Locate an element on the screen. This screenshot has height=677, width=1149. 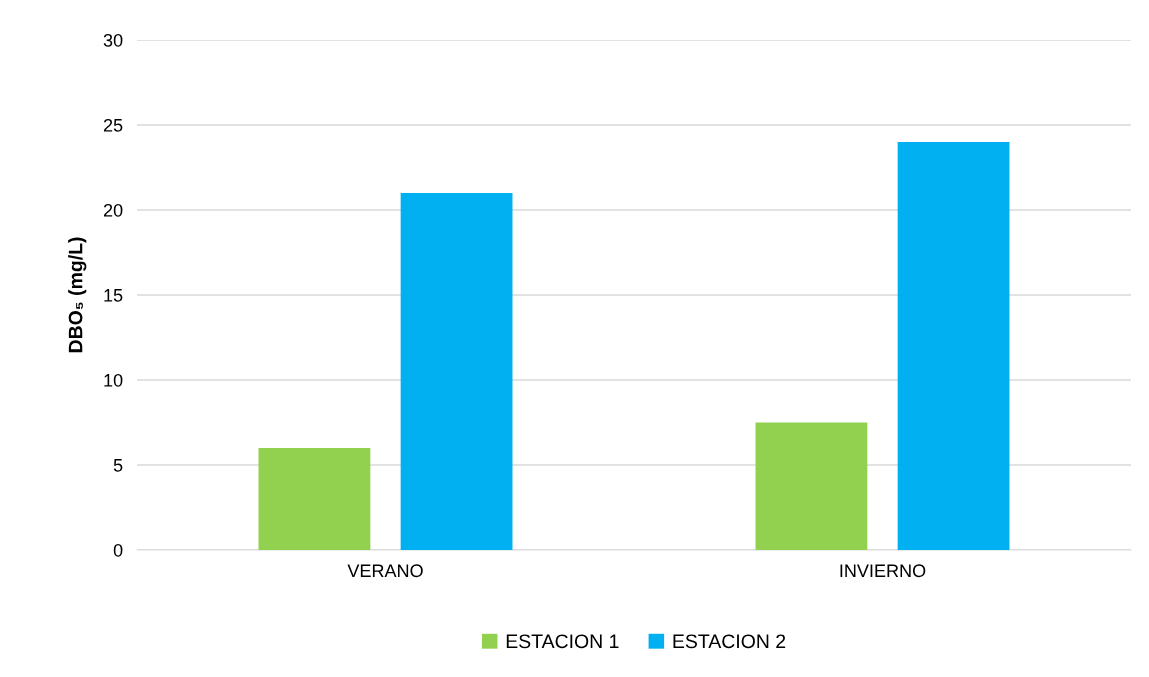
y-tick-label: 15 is located at coordinates (113, 295).